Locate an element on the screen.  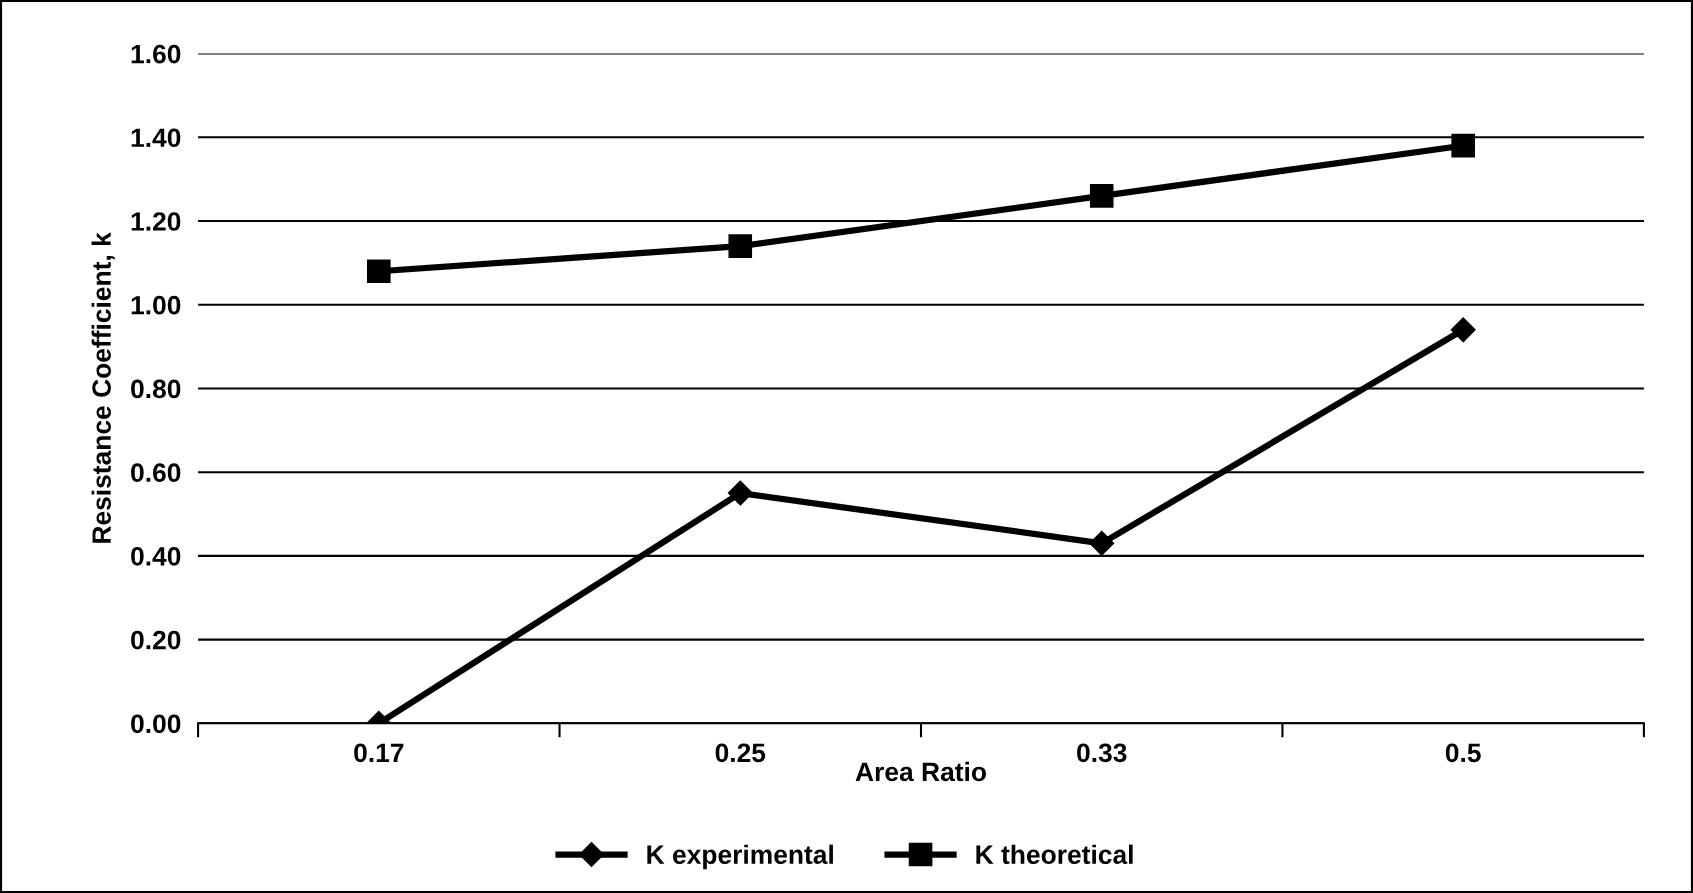
y-tick-label: 0.20 is located at coordinates (156, 640).